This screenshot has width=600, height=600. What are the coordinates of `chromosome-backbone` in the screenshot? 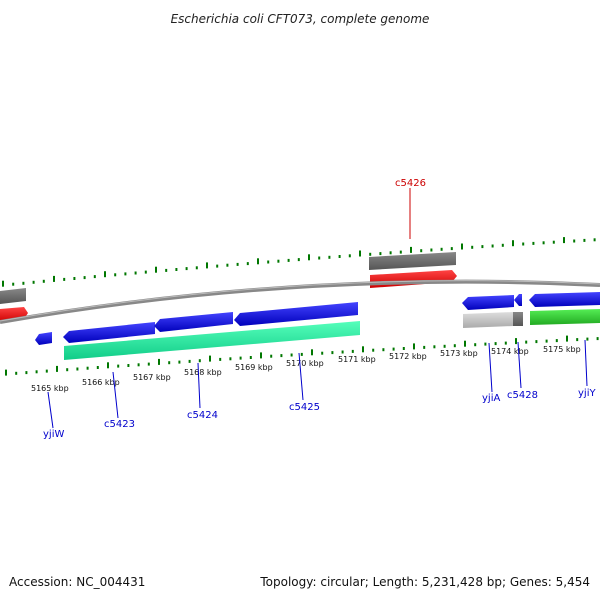 It's located at (300, 301).